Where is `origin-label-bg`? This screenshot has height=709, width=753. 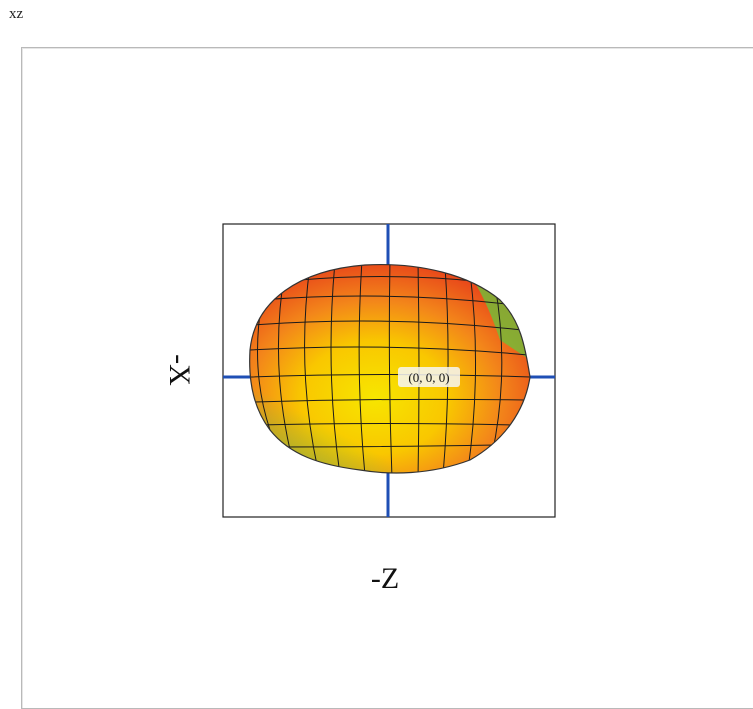
origin-label-bg is located at coordinates (429, 377).